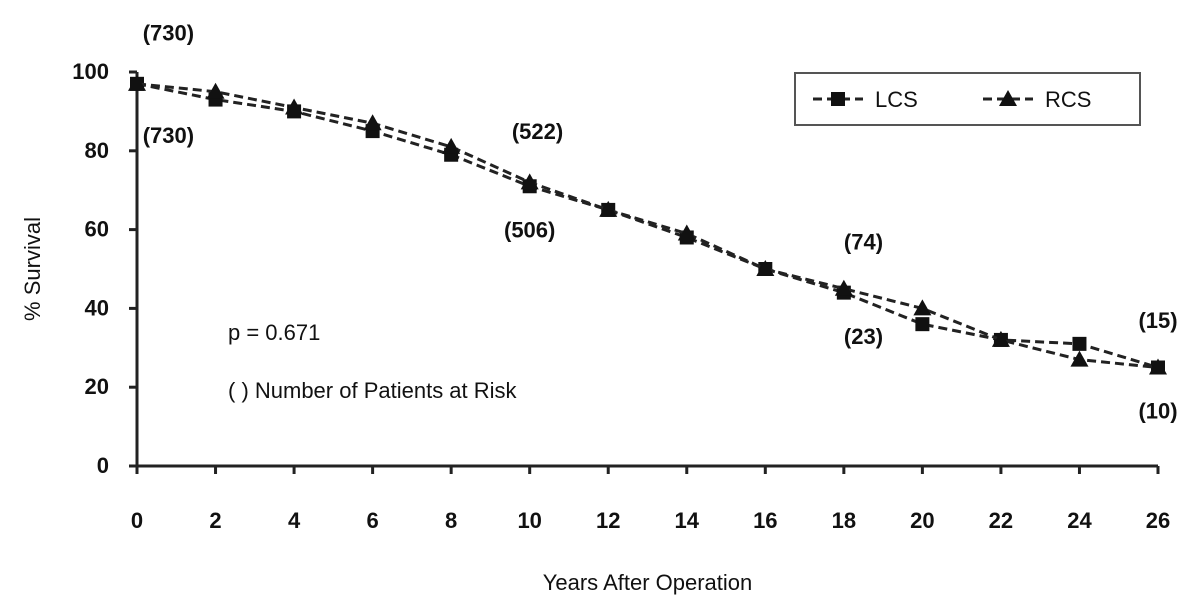  What do you see at coordinates (373, 390) in the screenshot?
I see `risk-note-annotation: ( ) Number of Patients at Risk` at bounding box center [373, 390].